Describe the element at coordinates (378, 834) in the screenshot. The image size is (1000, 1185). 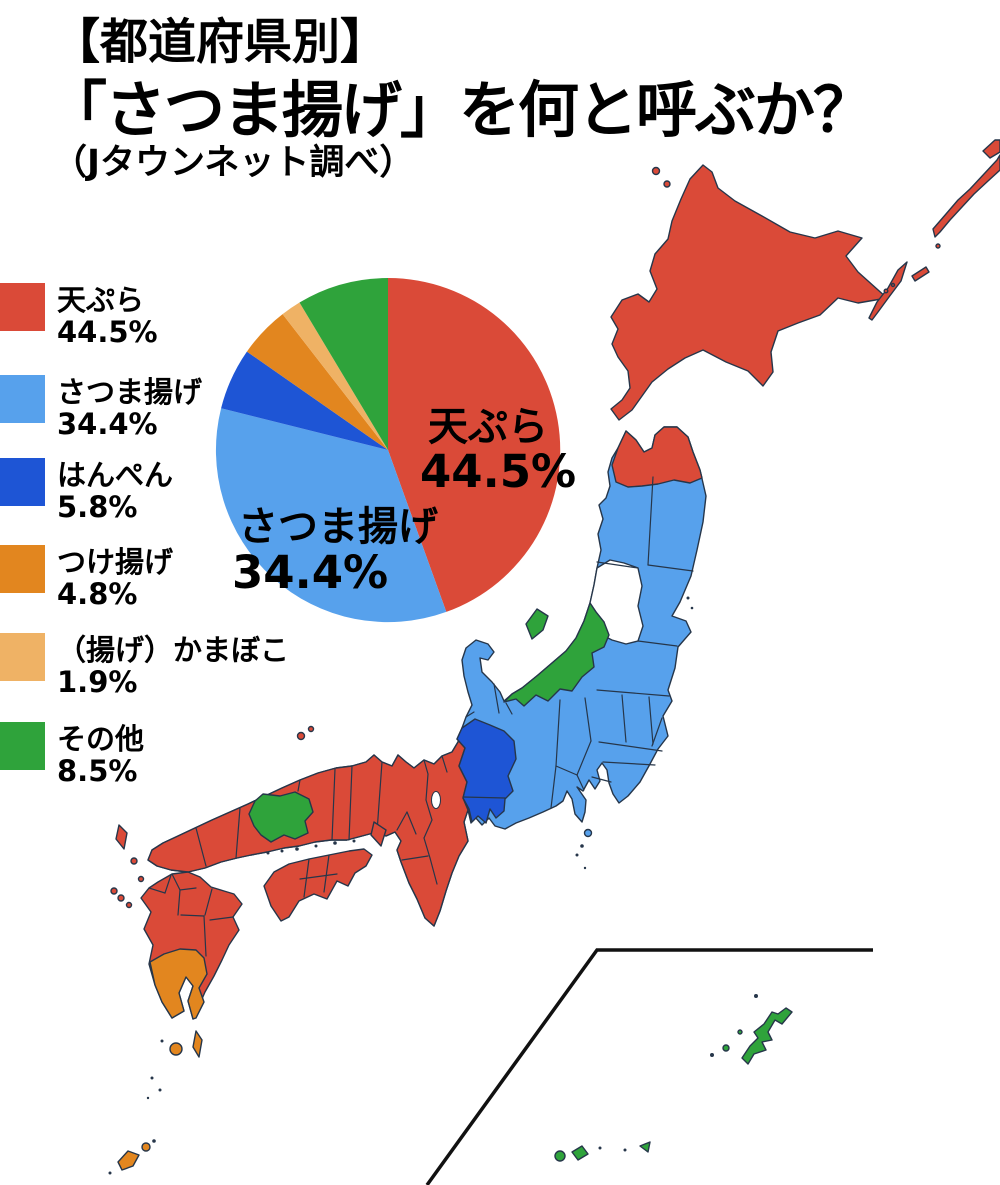
I see `map-awaji-island` at that location.